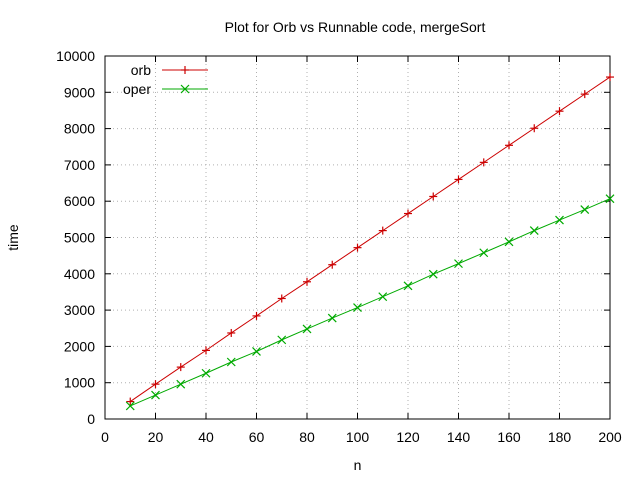 The height and width of the screenshot is (480, 640). Describe the element at coordinates (79, 92) in the screenshot. I see `y-tick-label: 9000` at that location.